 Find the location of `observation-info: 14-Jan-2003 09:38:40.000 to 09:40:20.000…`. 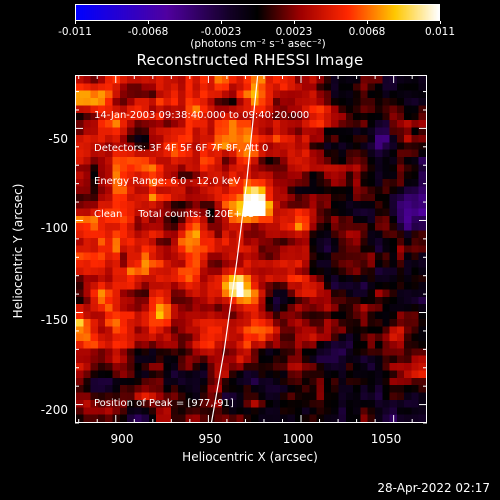

observation-info: 14-Jan-2003 09:38:40.000 to 09:40:20.000… is located at coordinates (201, 159).